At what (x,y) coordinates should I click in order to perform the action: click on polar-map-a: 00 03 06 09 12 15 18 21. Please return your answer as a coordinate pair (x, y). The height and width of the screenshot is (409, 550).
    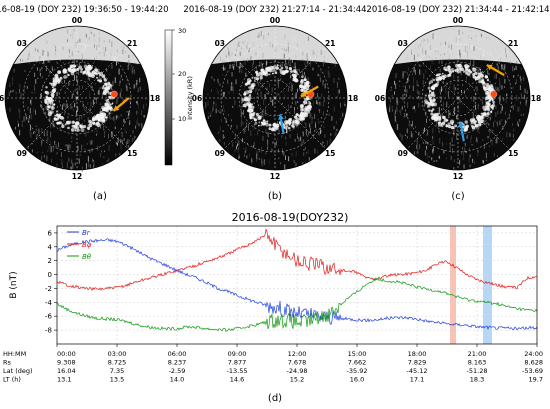
    Looking at the image, I should click on (80, 98).